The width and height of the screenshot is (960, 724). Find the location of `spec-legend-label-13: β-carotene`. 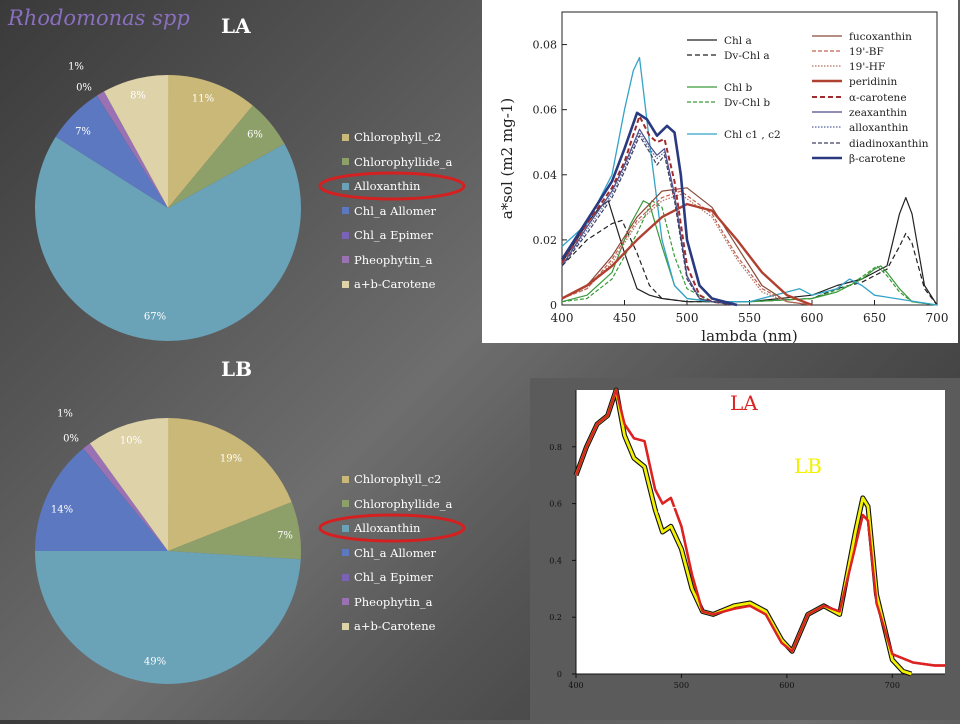

spec-legend-label-13: β-carotene is located at coordinates (877, 159).